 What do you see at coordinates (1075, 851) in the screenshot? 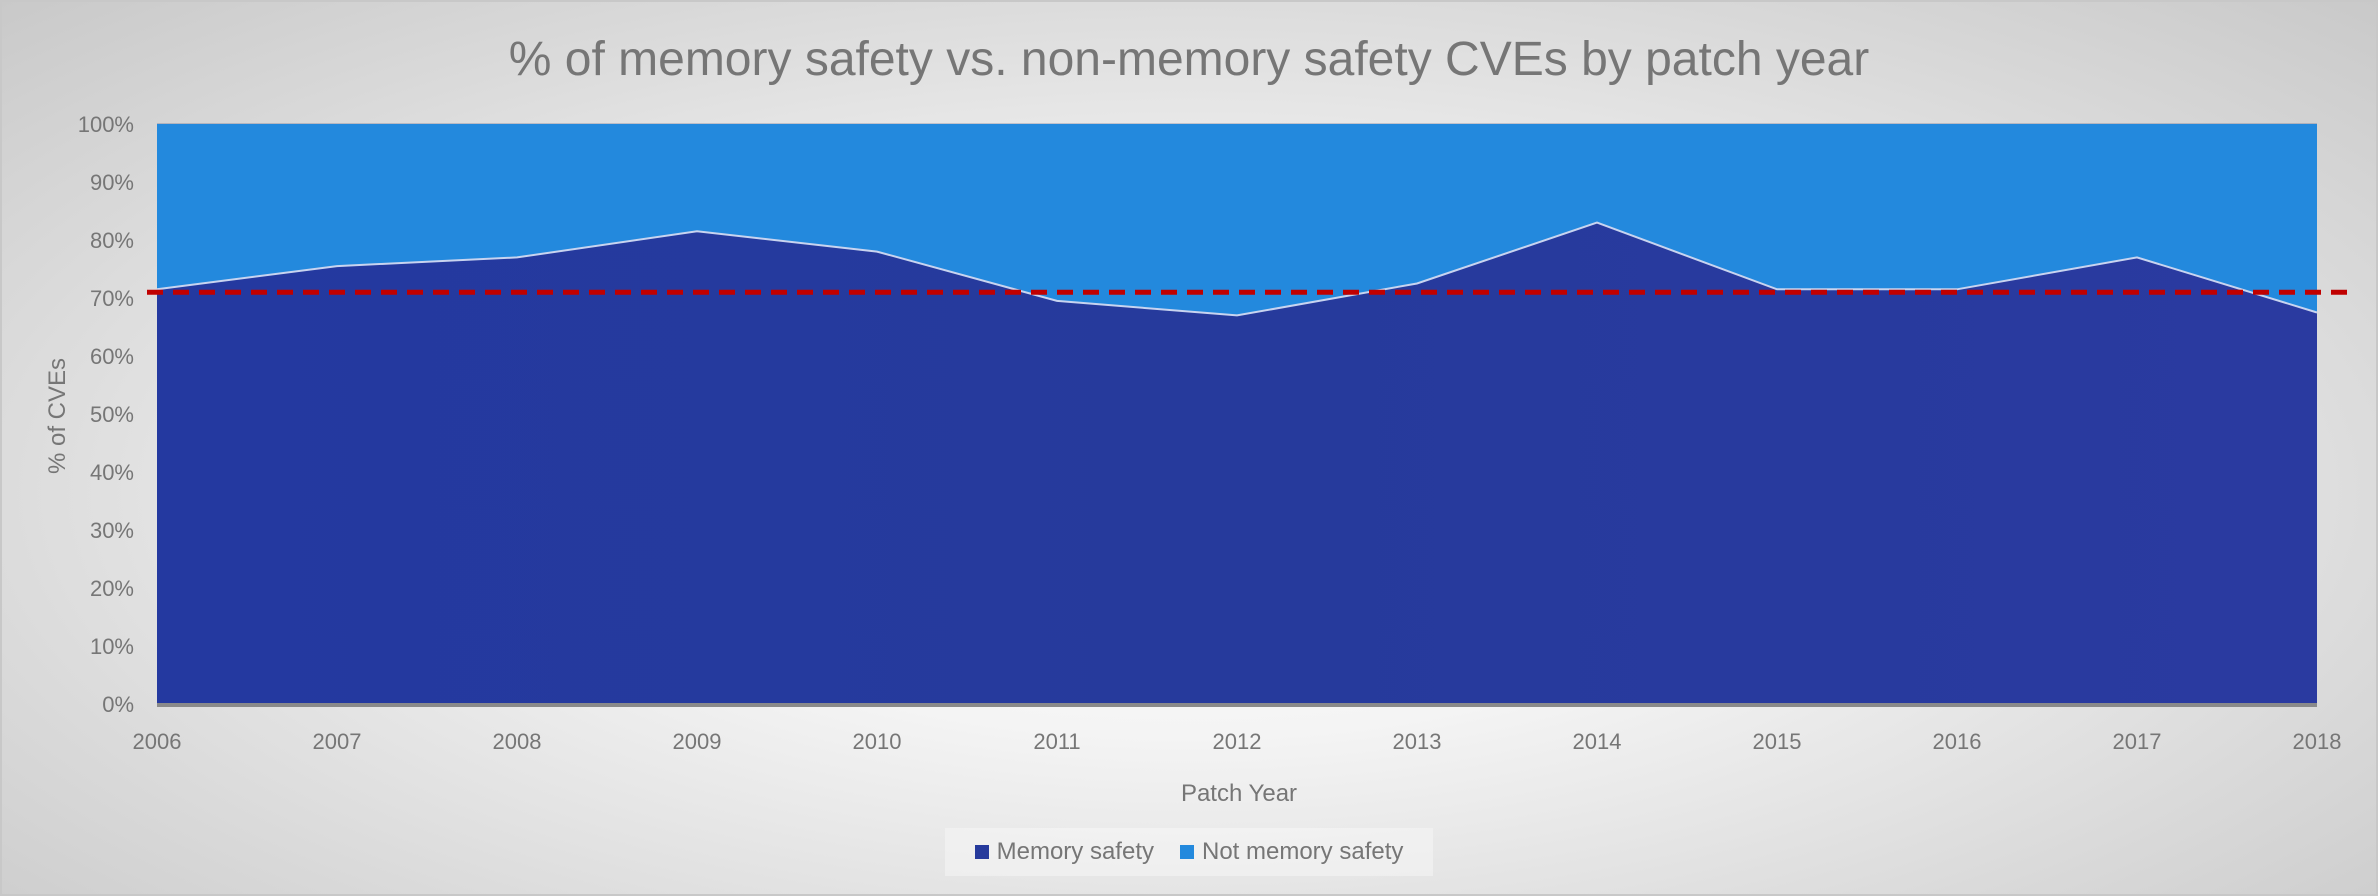
I see `legend-label-memory-safety: Memory safety` at bounding box center [1075, 851].